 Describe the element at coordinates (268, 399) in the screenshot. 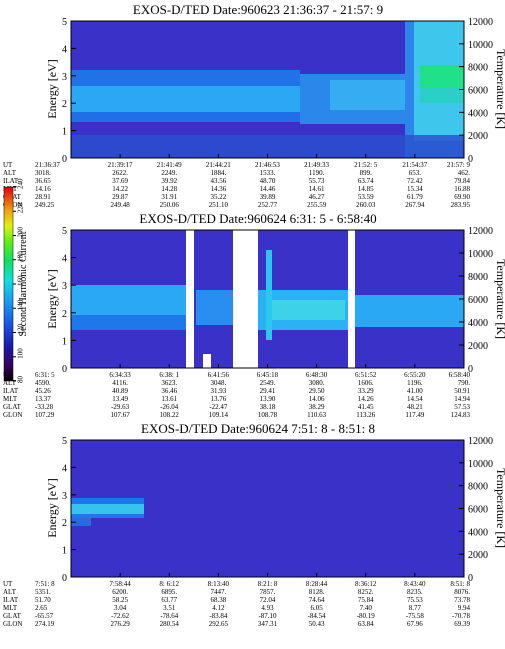

I see `table-cell: 13.90` at that location.